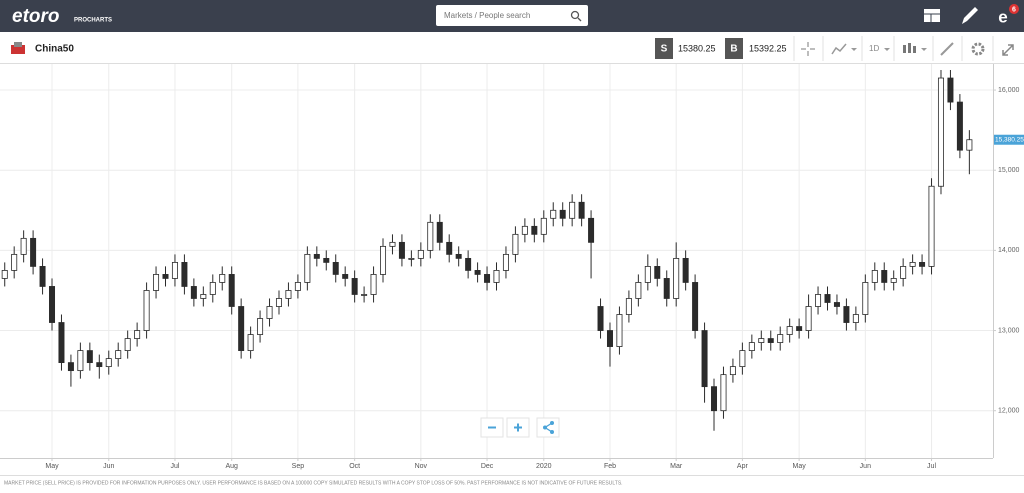 The image size is (1024, 493). I want to click on notification-count: 6, so click(1014, 9).